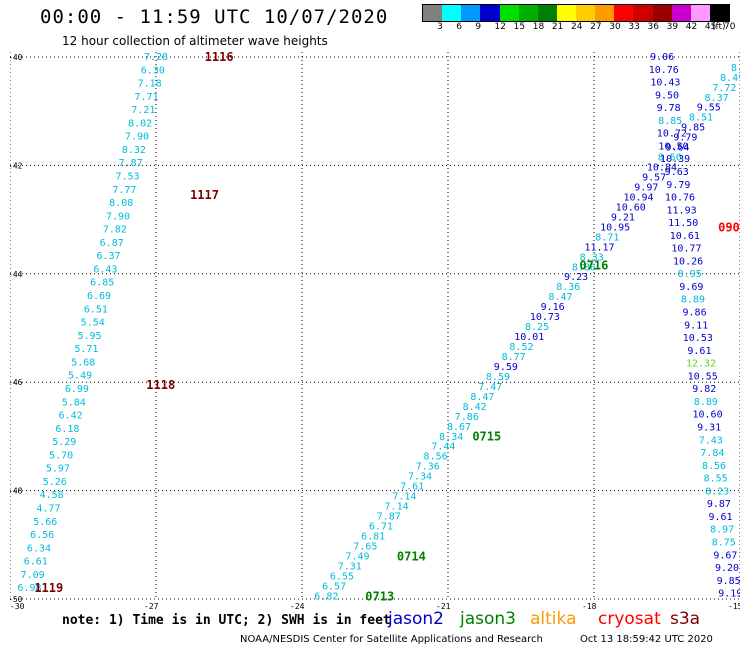  What do you see at coordinates (607, 237) in the screenshot?
I see `wave-height-value: 8.71` at bounding box center [607, 237].